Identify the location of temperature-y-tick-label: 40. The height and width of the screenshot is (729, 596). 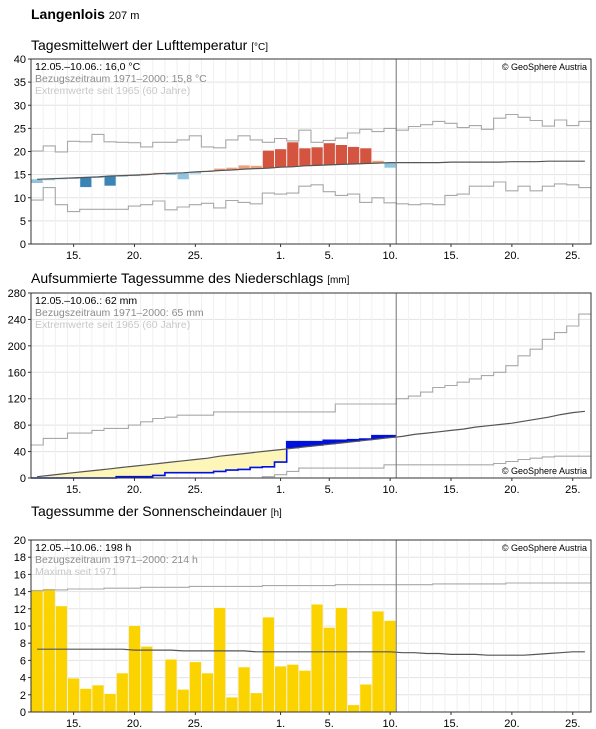
(20, 60).